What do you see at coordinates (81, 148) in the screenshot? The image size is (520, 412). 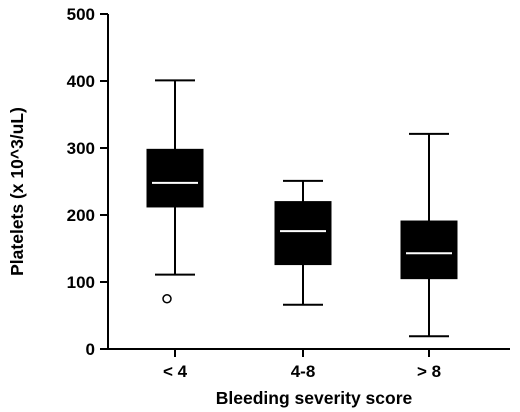 I see `y-tick-label: 300` at bounding box center [81, 148].